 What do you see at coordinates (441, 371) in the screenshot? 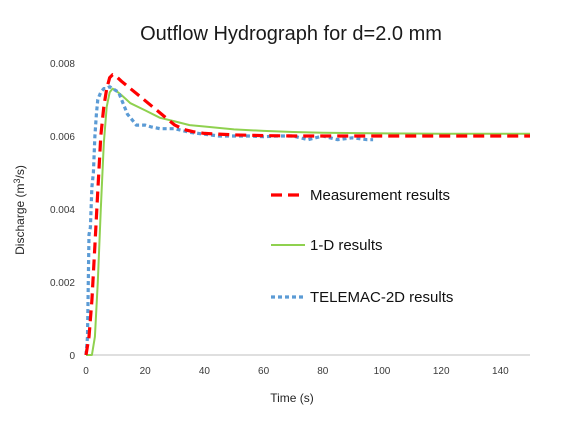
I see `x-tick-label: 120` at bounding box center [441, 371].